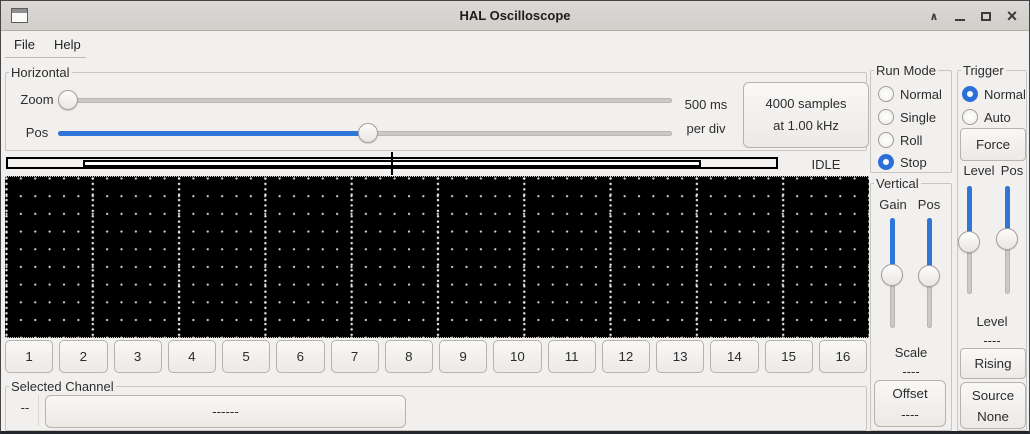  I want to click on channel-button-4: 4, so click(191, 356).